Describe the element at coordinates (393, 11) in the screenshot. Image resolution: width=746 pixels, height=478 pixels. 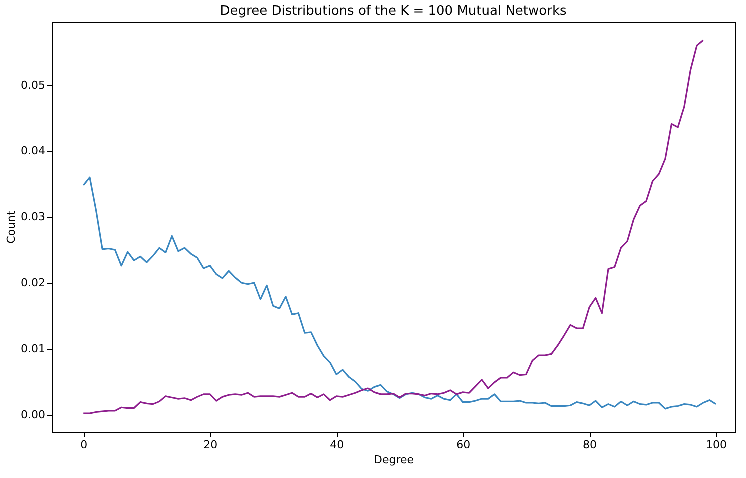
I see `chart-title: Degree Distributions of the K = 100 Mutual Networks` at that location.